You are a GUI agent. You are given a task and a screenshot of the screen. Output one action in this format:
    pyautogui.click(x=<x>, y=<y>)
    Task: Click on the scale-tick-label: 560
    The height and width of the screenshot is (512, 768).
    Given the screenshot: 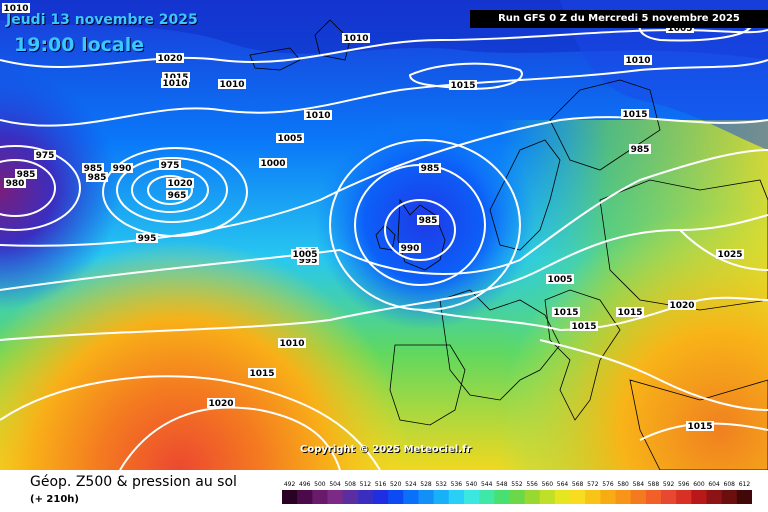 What is the action you would take?
    pyautogui.click(x=548, y=484)
    